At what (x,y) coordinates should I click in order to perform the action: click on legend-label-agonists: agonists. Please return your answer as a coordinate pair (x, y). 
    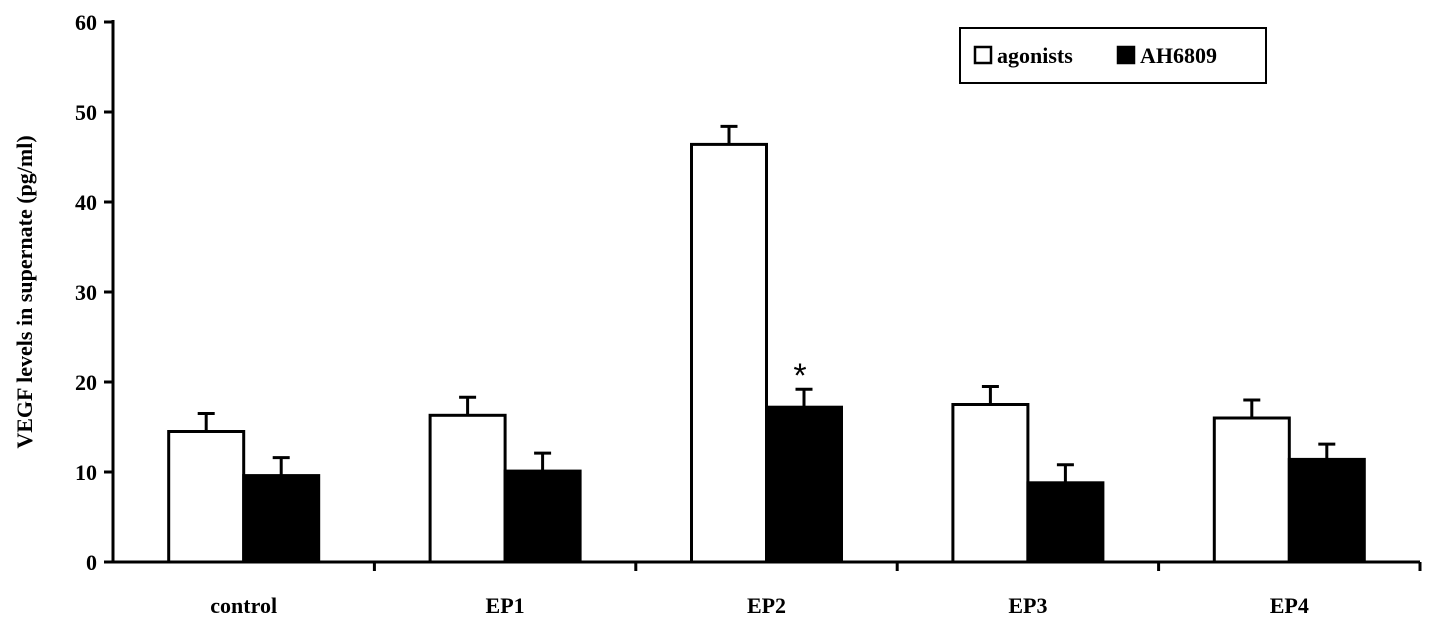
    Looking at the image, I should click on (1035, 55).